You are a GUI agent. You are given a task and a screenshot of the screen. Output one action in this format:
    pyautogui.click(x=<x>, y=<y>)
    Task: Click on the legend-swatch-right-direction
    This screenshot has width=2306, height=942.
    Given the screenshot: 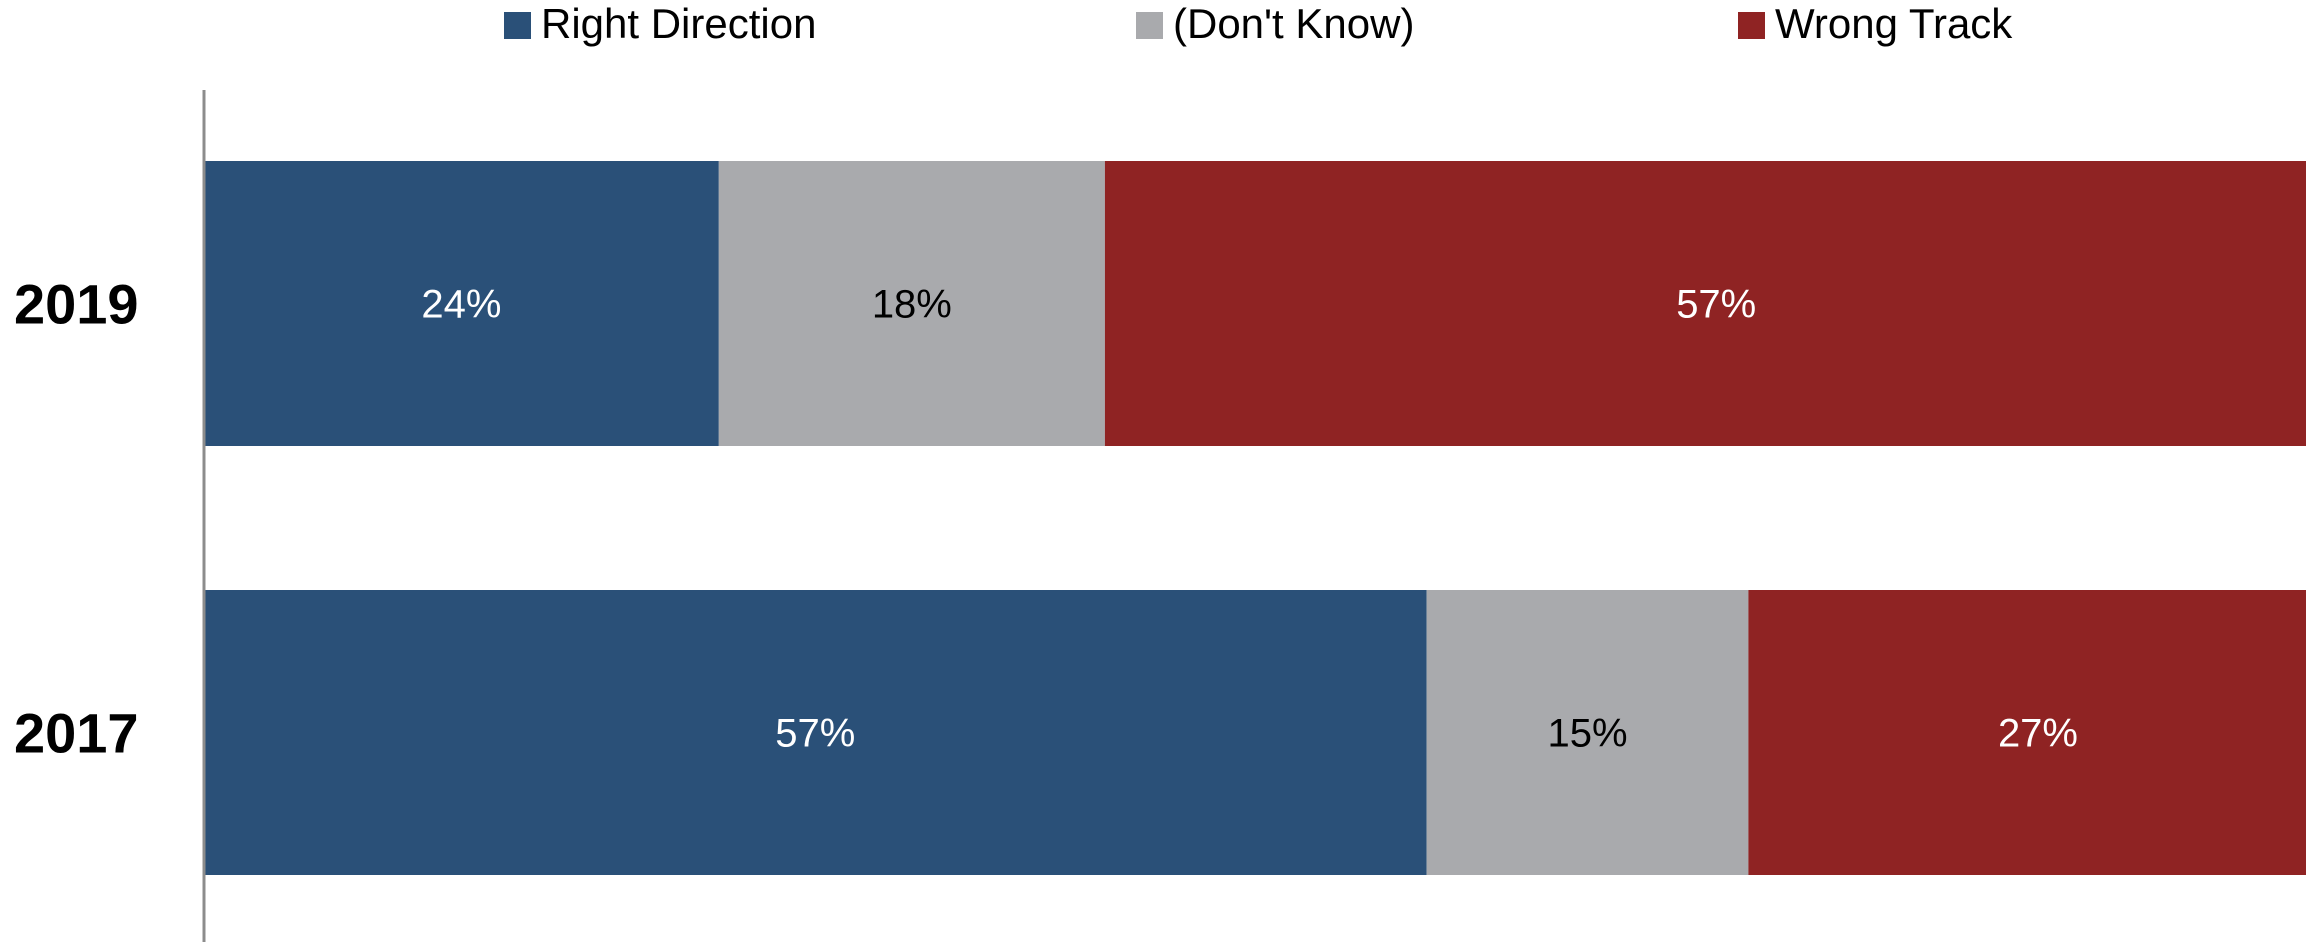 What is the action you would take?
    pyautogui.click(x=517, y=25)
    